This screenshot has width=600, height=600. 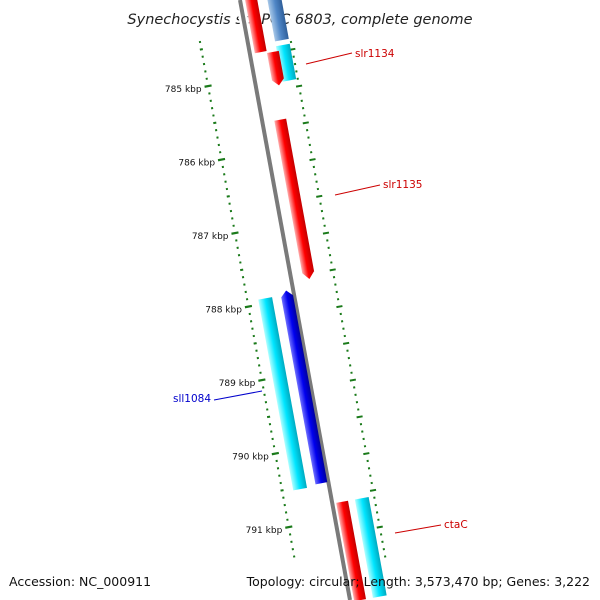 I want to click on leader-ctaC, so click(x=418, y=529).